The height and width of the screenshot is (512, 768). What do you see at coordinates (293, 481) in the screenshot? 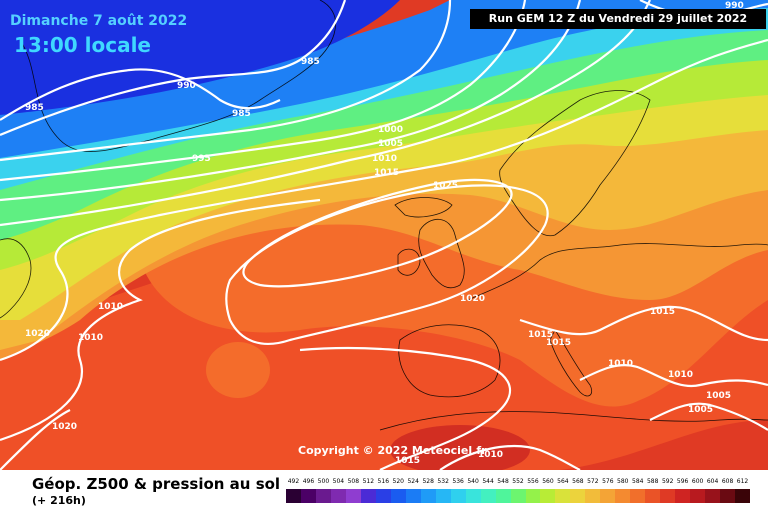
I see `scale-tick-label: 492` at bounding box center [293, 481].